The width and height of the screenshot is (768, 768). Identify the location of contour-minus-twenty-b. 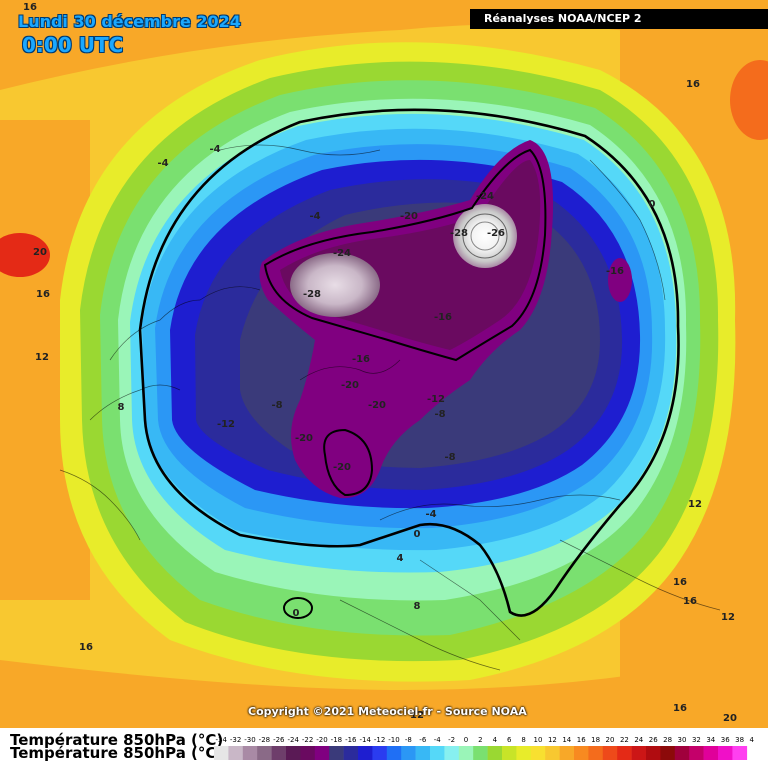
(348, 462).